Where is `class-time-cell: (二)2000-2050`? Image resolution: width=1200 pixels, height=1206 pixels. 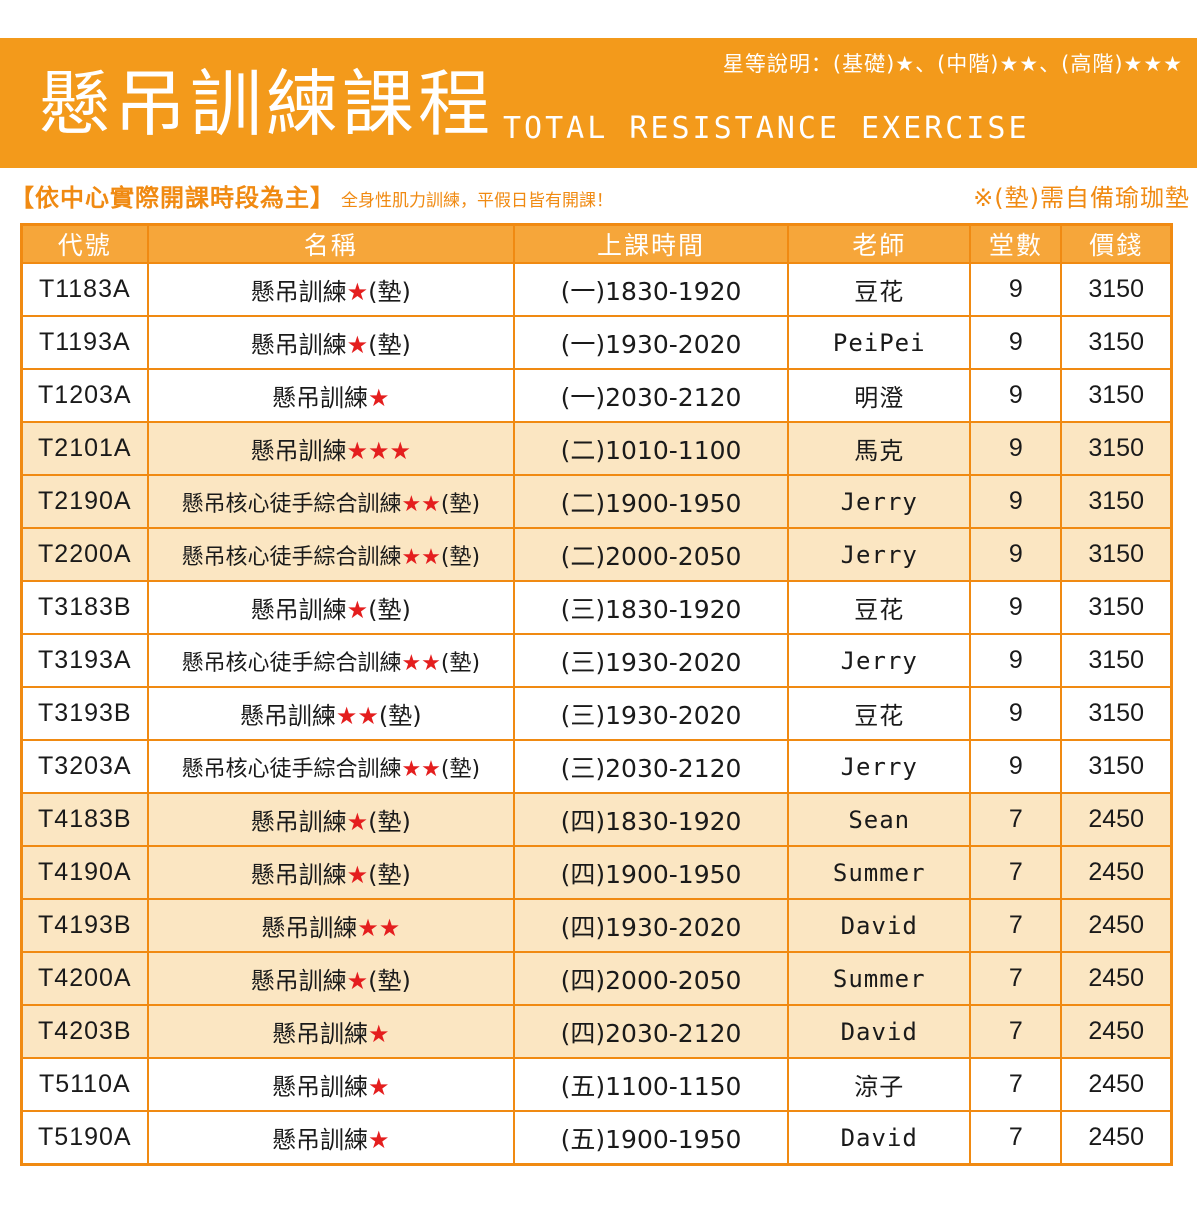 class-time-cell: (二)2000-2050 is located at coordinates (651, 554).